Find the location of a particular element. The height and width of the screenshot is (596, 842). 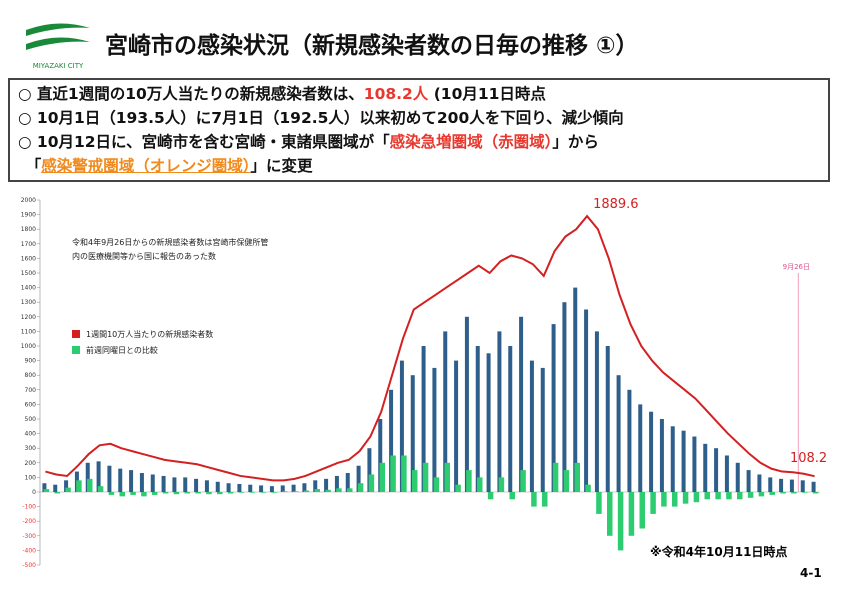

y-tick-label: 700 is located at coordinates (31, 390).